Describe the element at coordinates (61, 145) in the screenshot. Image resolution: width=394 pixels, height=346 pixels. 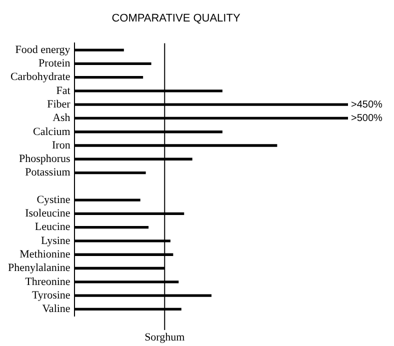
I see `y-tick-label: Iron` at that location.